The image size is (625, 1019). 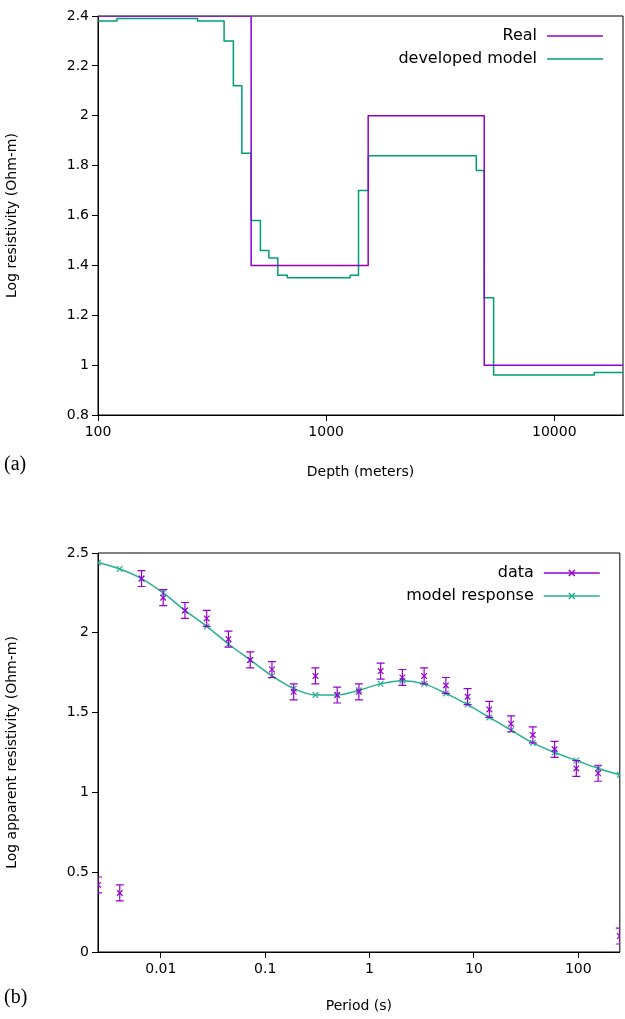 What do you see at coordinates (78, 214) in the screenshot?
I see `y-tick-label: 1.6` at bounding box center [78, 214].